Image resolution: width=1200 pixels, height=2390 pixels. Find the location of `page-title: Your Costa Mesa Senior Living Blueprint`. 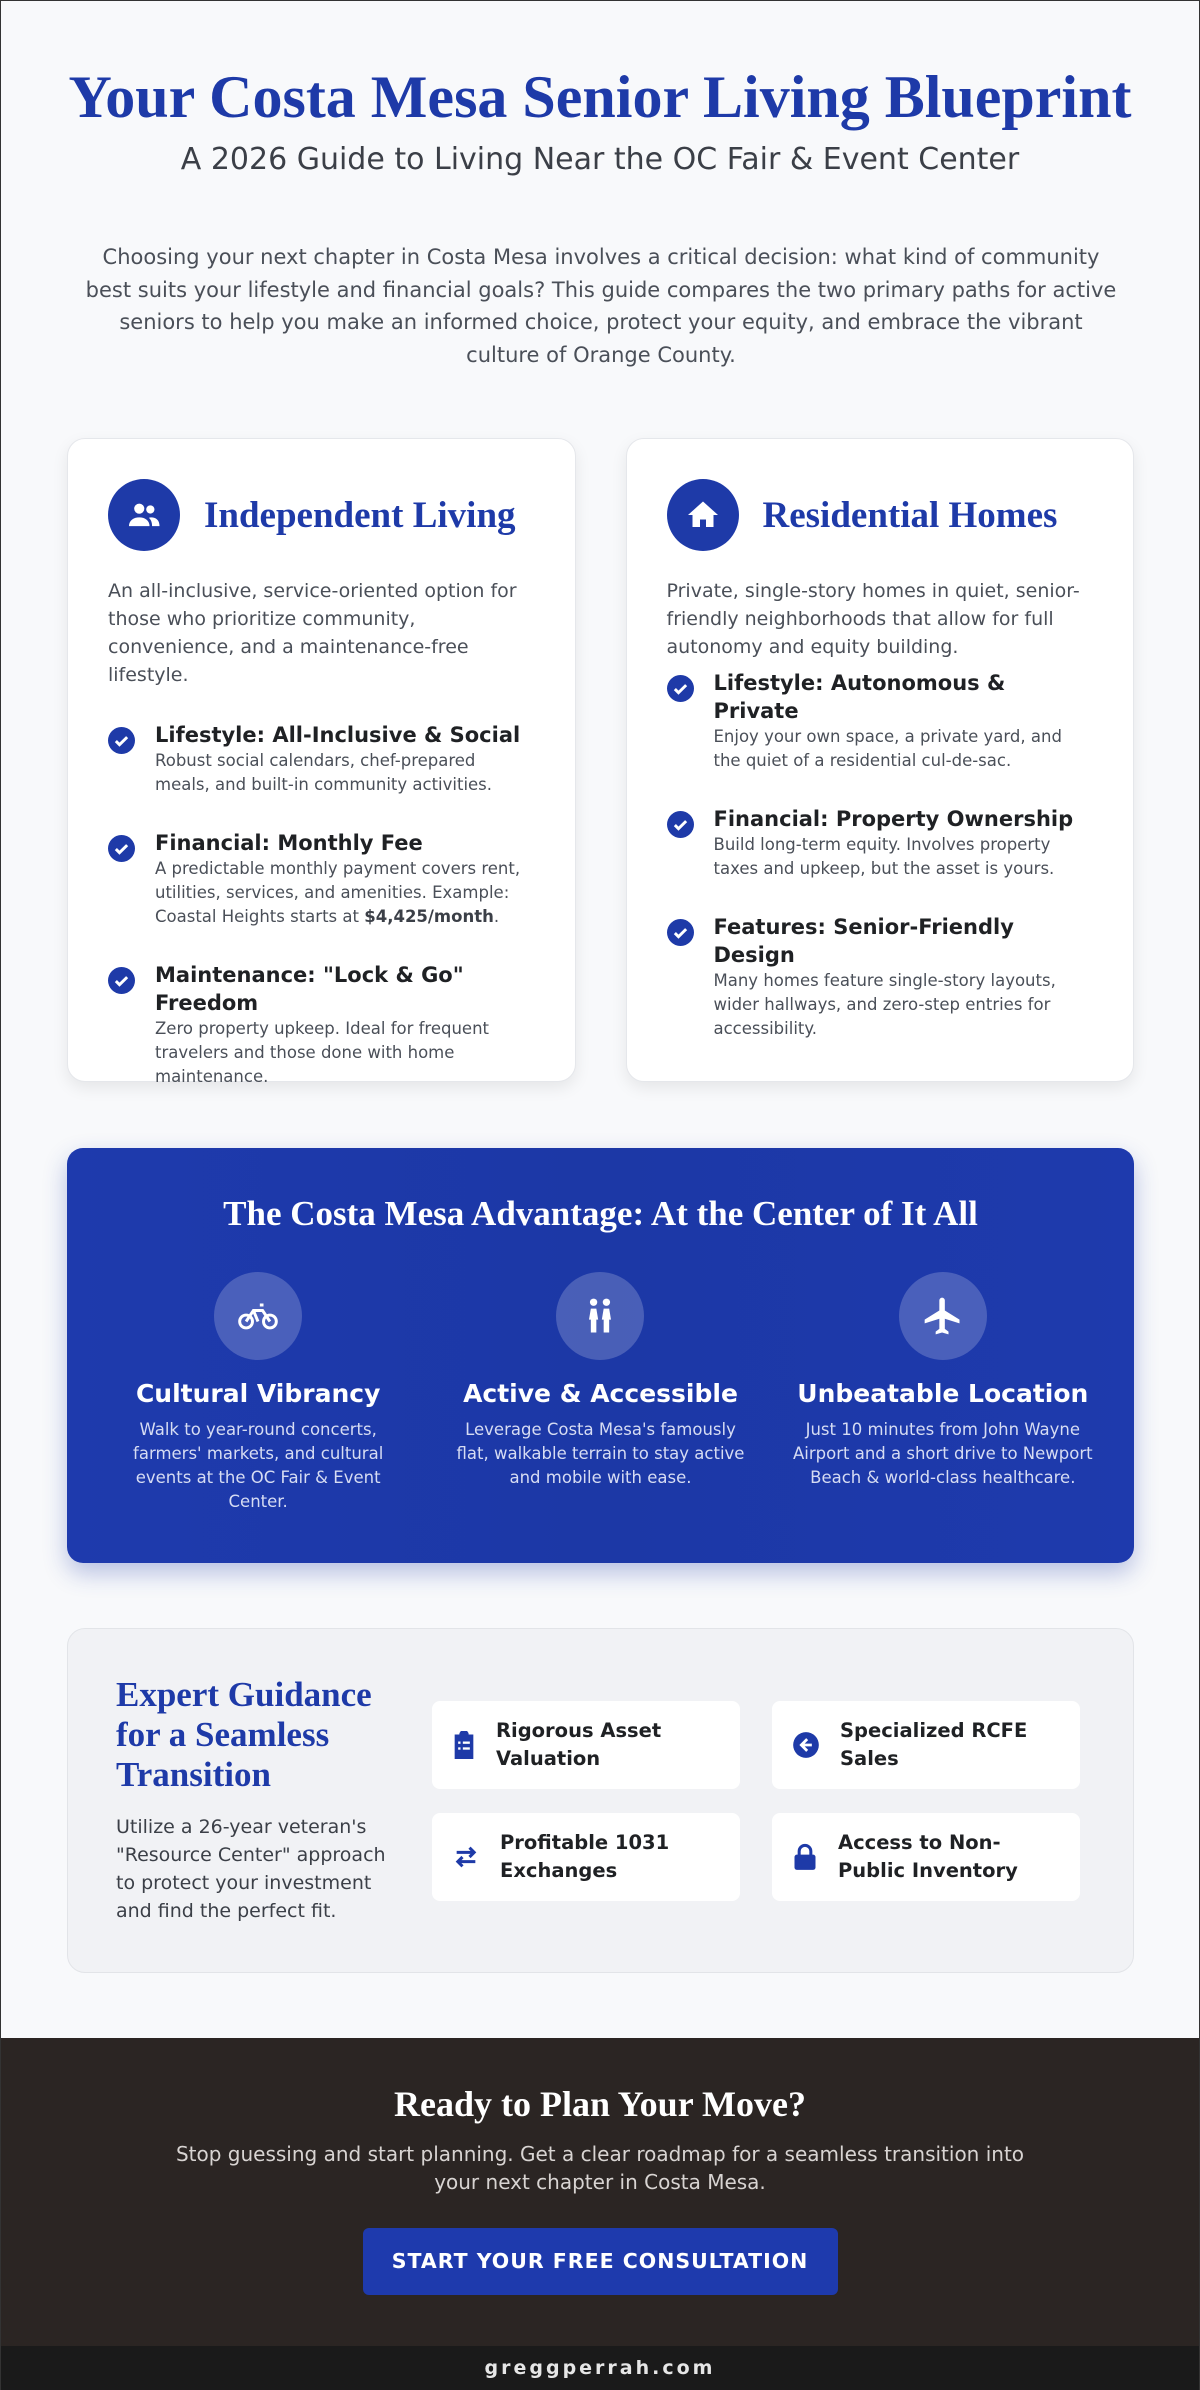

page-title: Your Costa Mesa Senior Living Blueprint is located at coordinates (600, 97).